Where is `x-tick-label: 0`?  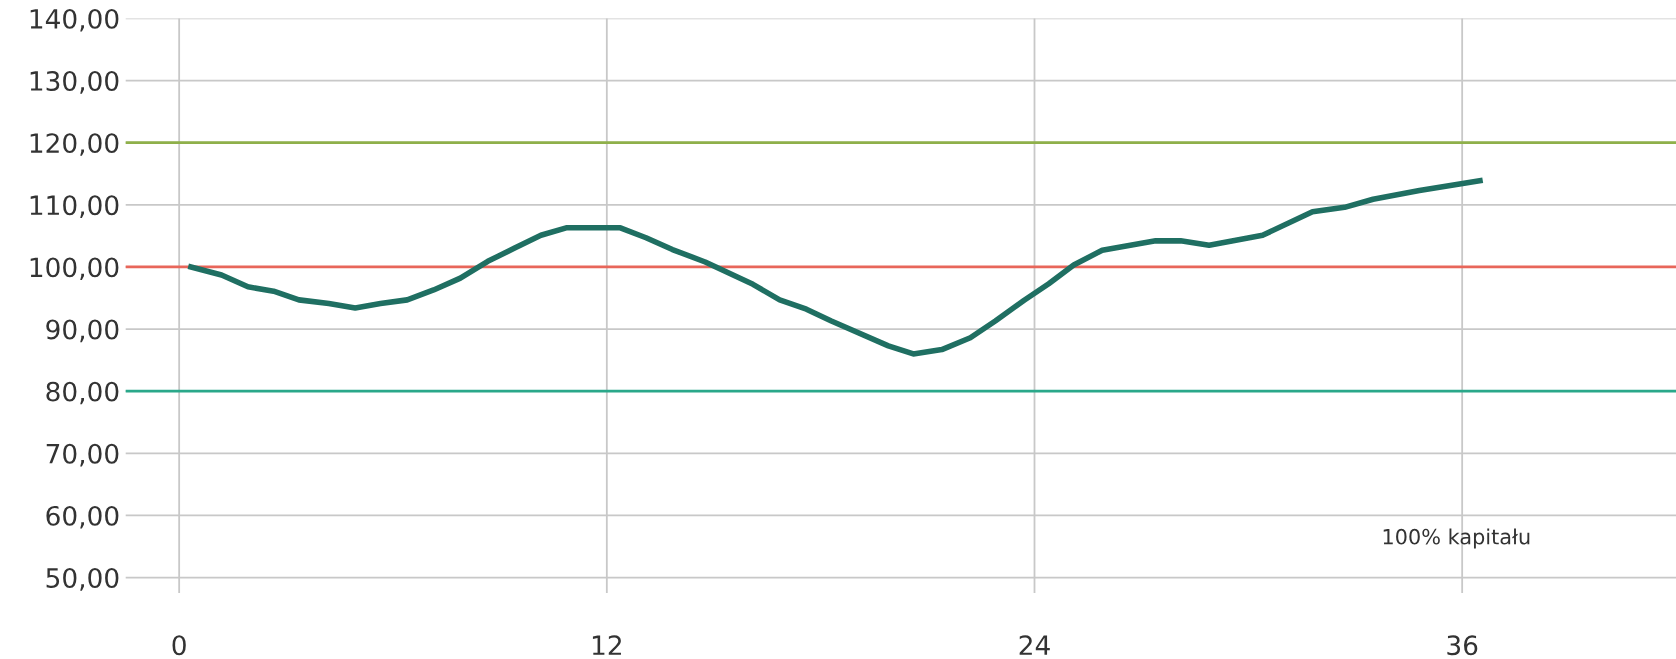 x-tick-label: 0 is located at coordinates (179, 645).